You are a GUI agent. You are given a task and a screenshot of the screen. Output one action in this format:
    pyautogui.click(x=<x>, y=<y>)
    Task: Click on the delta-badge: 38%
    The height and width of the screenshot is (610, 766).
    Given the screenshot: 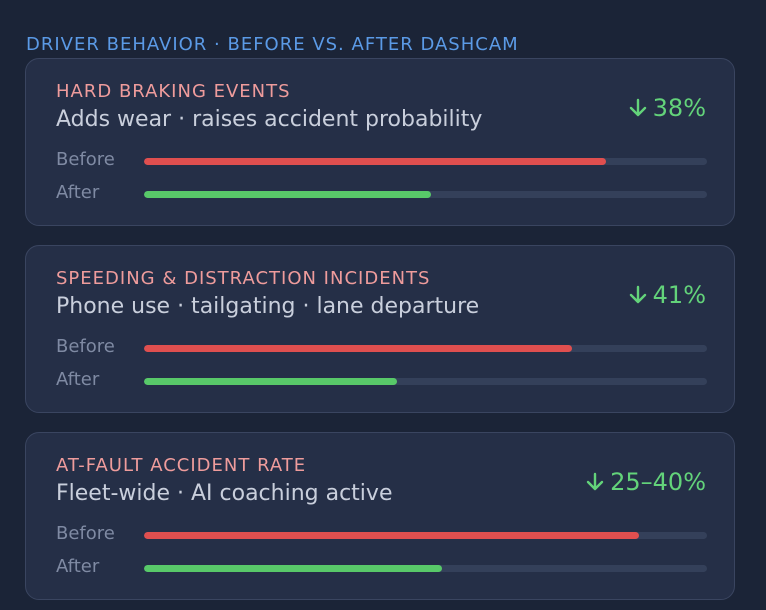 What is the action you would take?
    pyautogui.click(x=667, y=108)
    